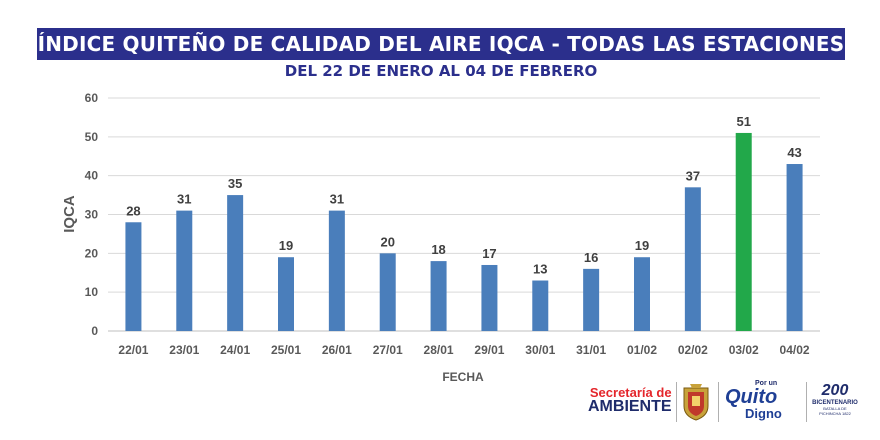 The width and height of the screenshot is (880, 440). I want to click on y-tick-label: 10, so click(92, 292).